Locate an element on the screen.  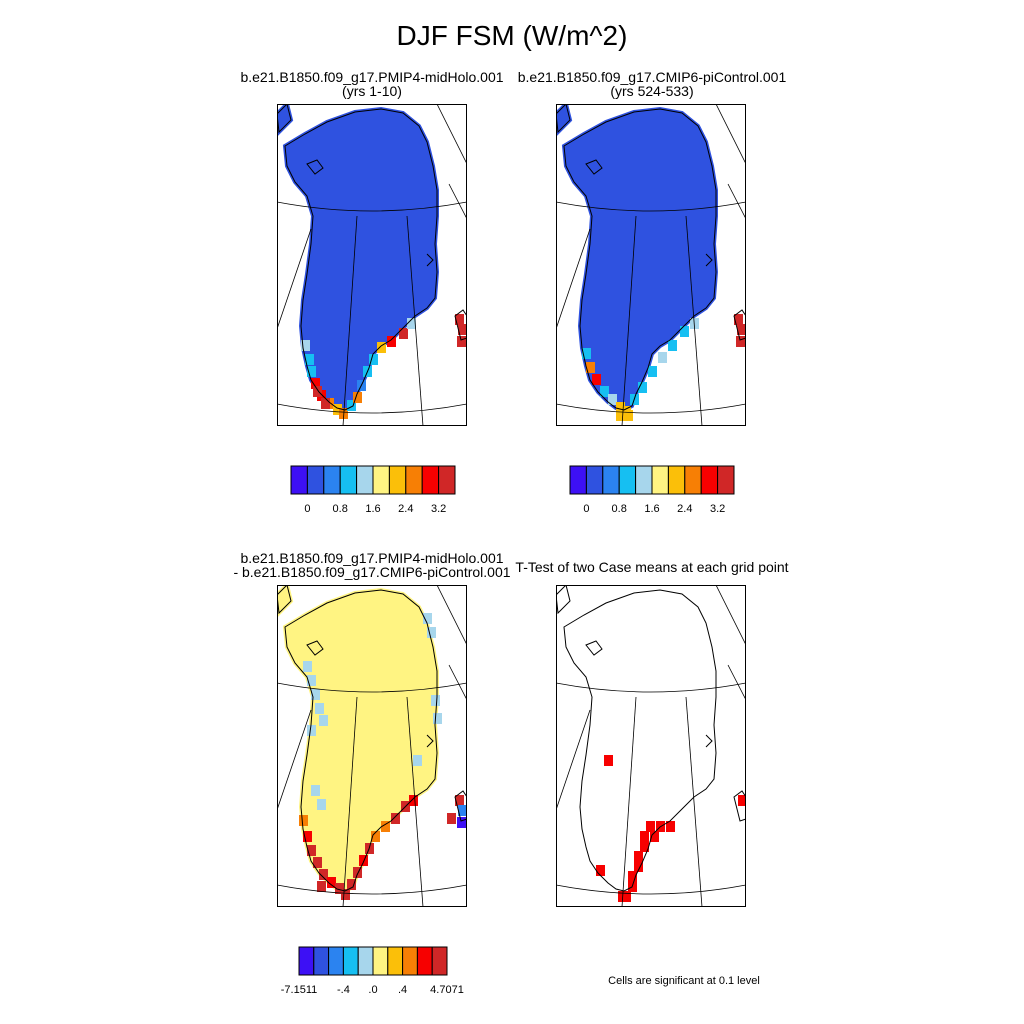
colorbar-tick-label: -.4 is located at coordinates (343, 990).